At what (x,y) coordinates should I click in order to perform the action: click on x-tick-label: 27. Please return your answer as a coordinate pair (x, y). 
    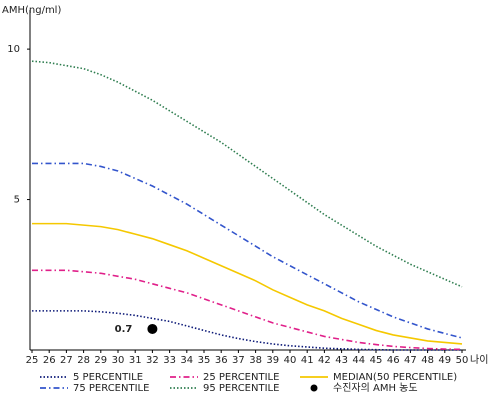
    Looking at the image, I should click on (66, 360).